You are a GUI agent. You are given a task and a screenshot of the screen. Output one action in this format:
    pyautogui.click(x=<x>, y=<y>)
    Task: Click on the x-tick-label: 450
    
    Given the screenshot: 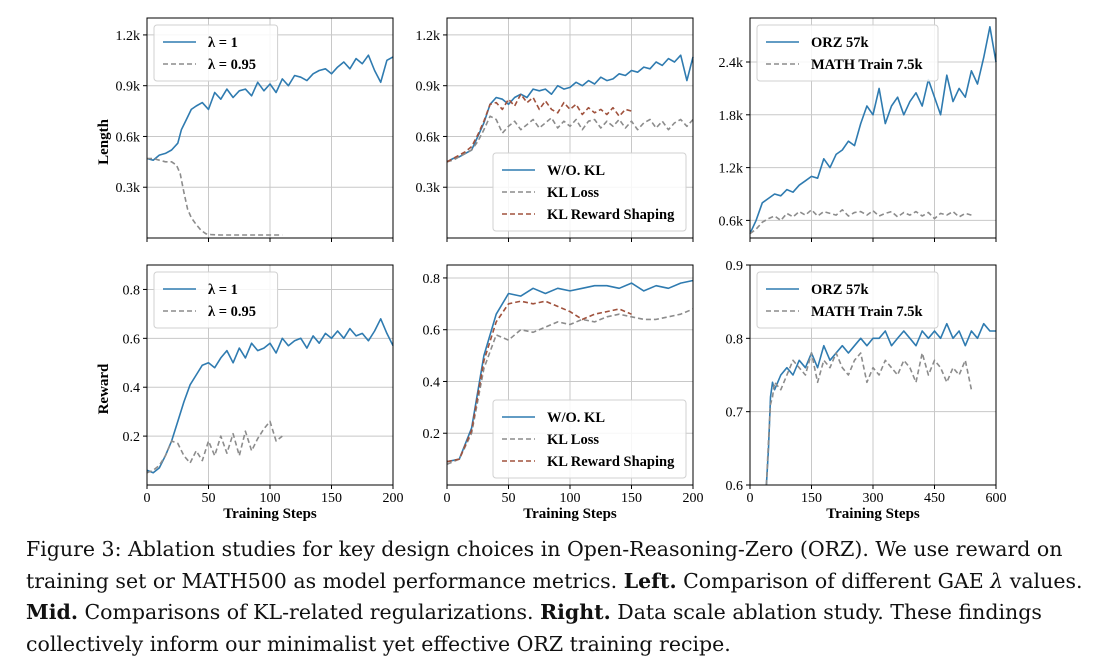 What is the action you would take?
    pyautogui.click(x=934, y=498)
    